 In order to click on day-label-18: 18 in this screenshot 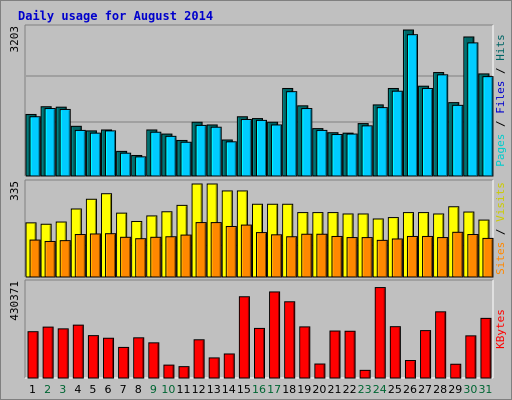, I will do `click(289, 389)`.